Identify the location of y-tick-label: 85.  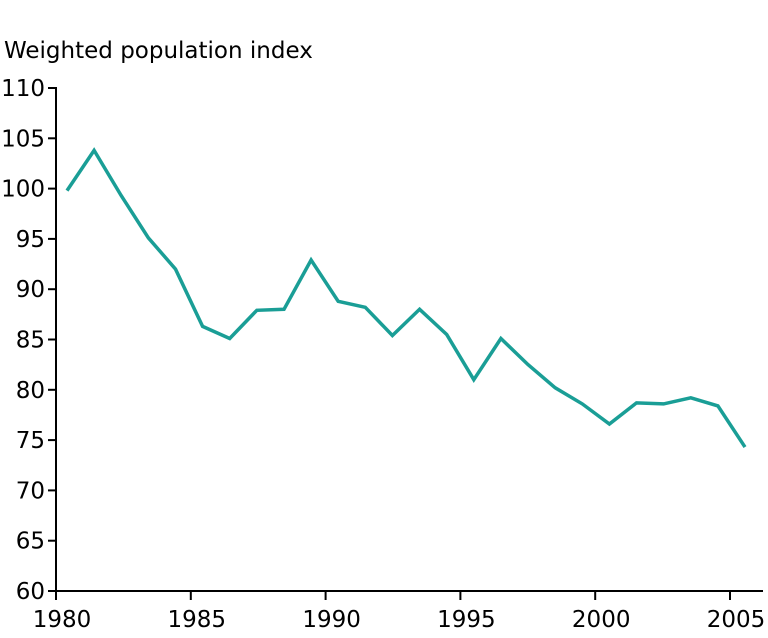
(30, 341).